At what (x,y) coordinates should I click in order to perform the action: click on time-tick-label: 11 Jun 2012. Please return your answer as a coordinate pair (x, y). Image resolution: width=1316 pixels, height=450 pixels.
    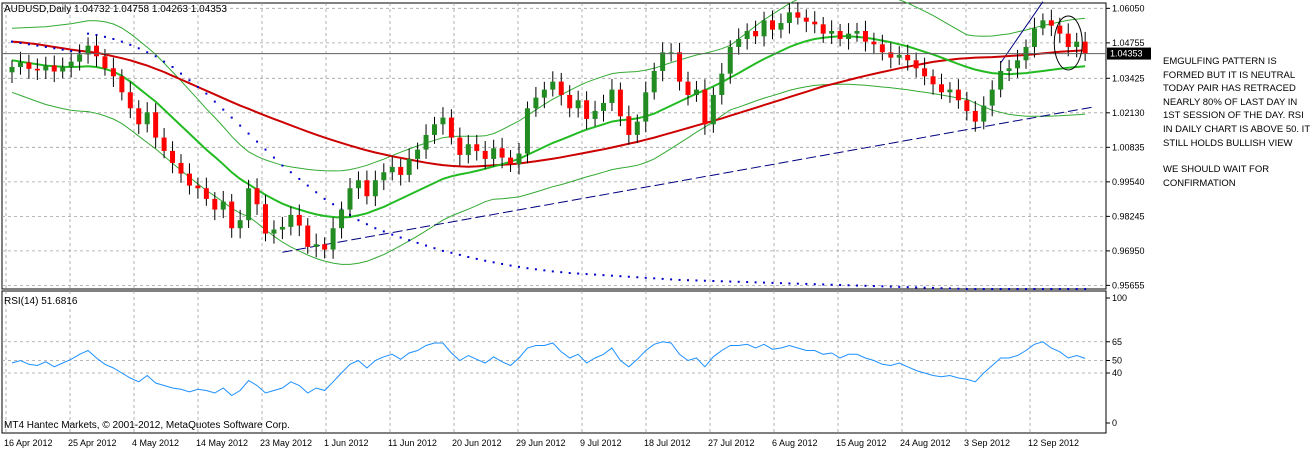
    Looking at the image, I should click on (412, 443).